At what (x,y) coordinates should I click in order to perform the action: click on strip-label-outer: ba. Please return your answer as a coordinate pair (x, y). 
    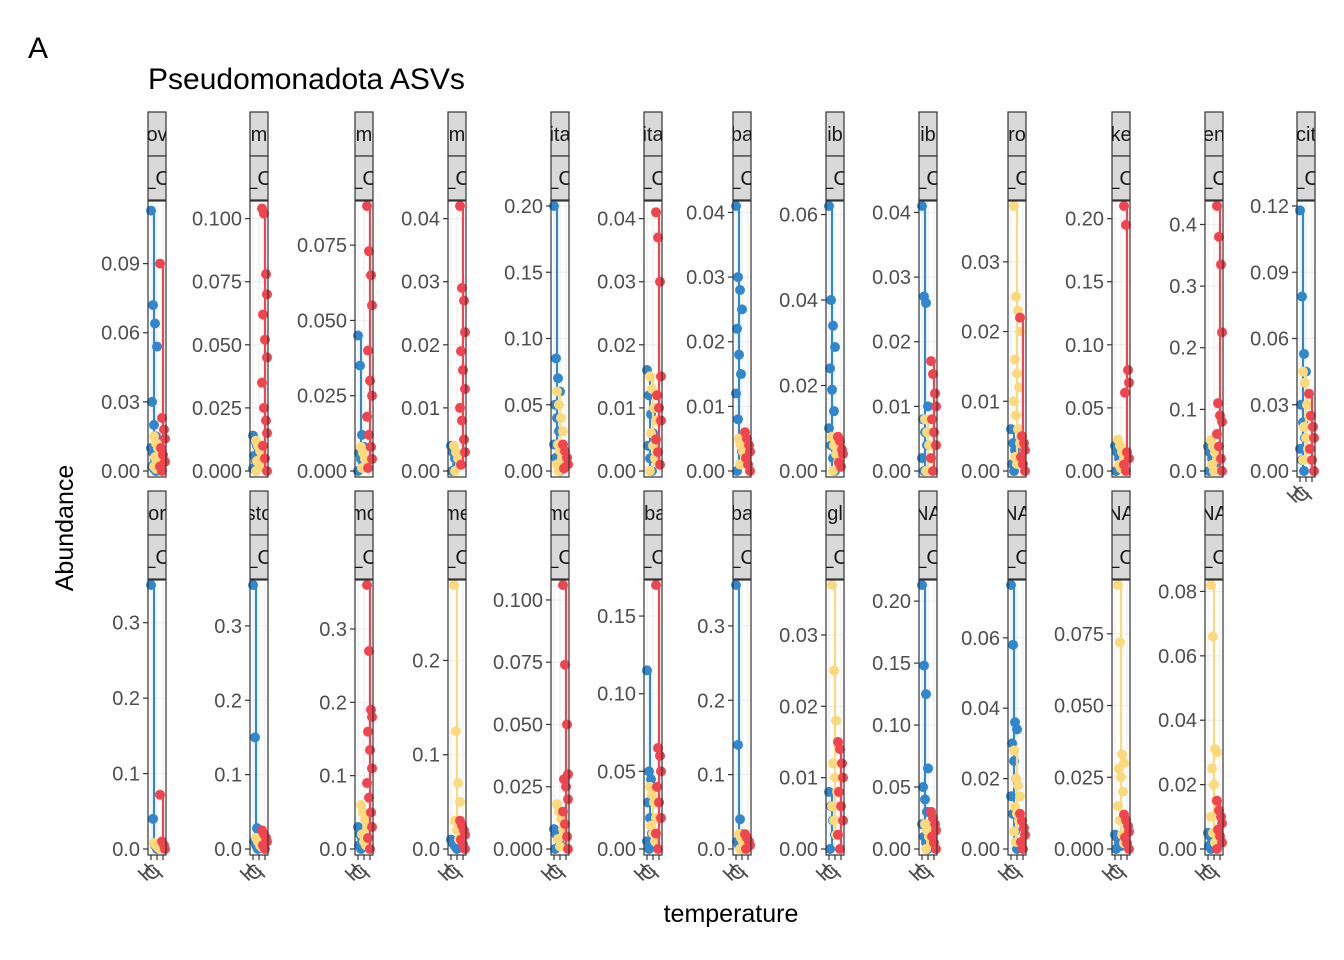
    Looking at the image, I should click on (742, 135).